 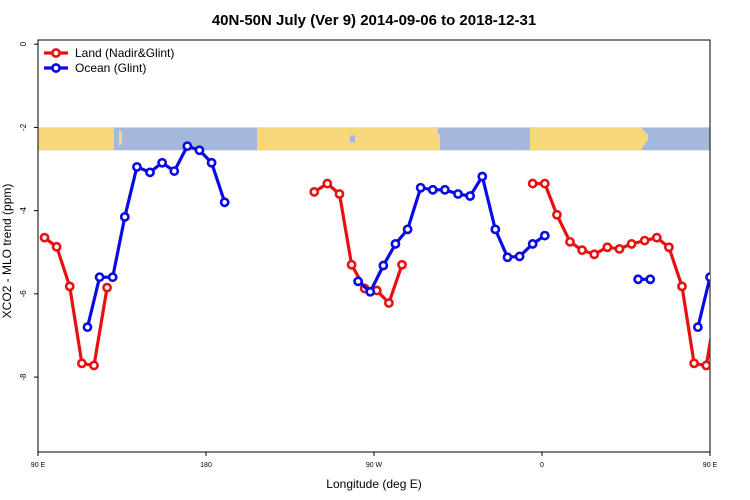 What do you see at coordinates (23, 377) in the screenshot?
I see `y-tick-label: -8` at bounding box center [23, 377].